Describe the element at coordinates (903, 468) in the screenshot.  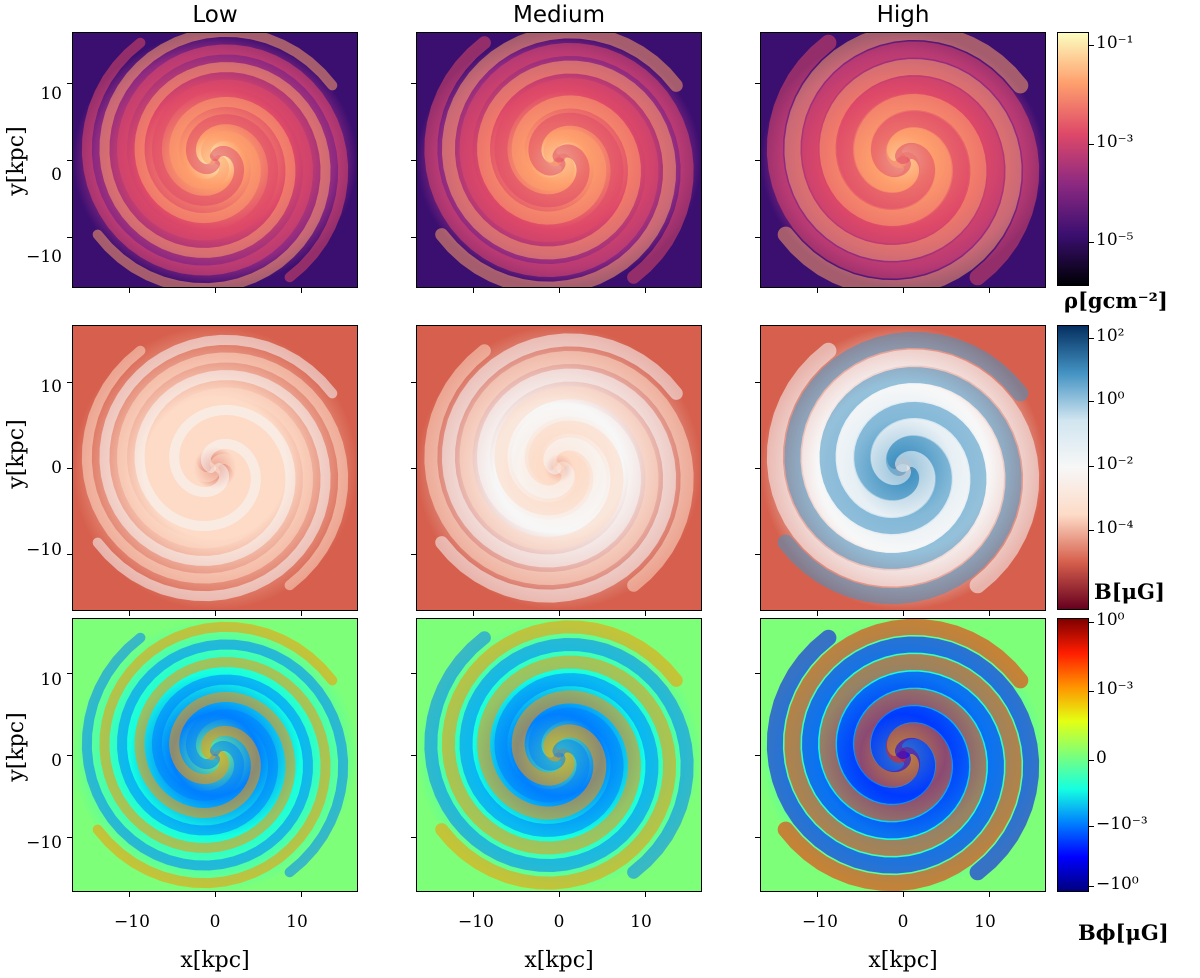
I see `magnetic-field-map-high` at that location.